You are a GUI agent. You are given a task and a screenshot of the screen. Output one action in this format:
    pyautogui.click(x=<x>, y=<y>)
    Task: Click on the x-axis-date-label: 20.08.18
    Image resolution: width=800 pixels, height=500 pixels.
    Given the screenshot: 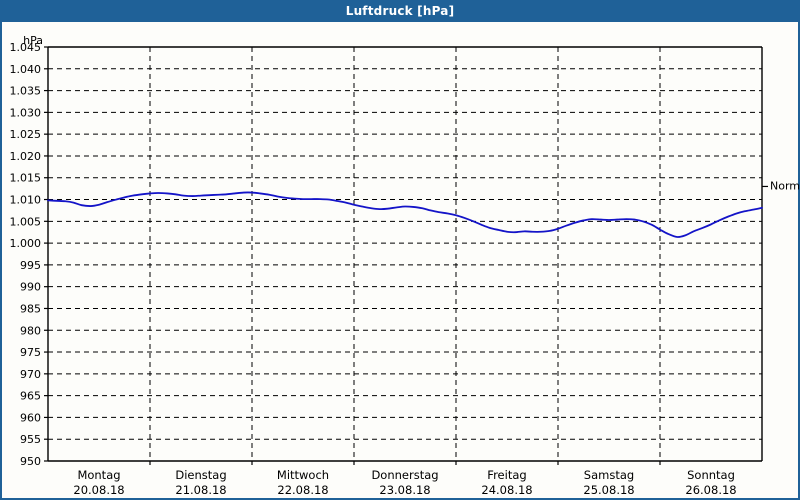 What is the action you would take?
    pyautogui.click(x=98, y=490)
    